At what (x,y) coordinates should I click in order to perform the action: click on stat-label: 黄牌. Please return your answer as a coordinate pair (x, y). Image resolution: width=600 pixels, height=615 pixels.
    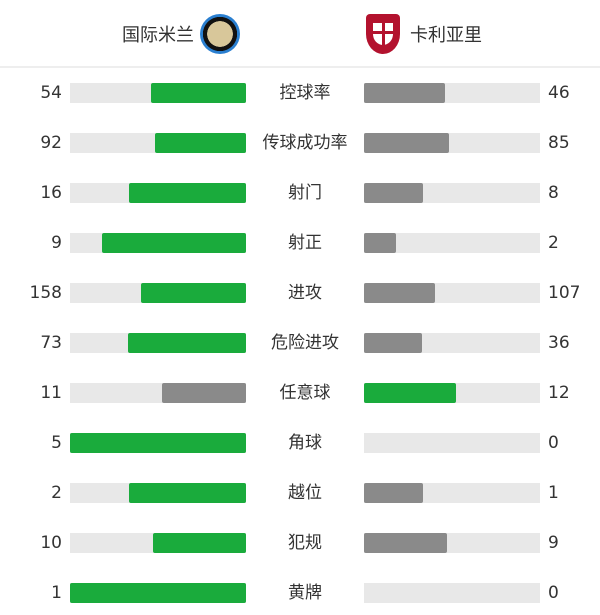
    Looking at the image, I should click on (305, 593).